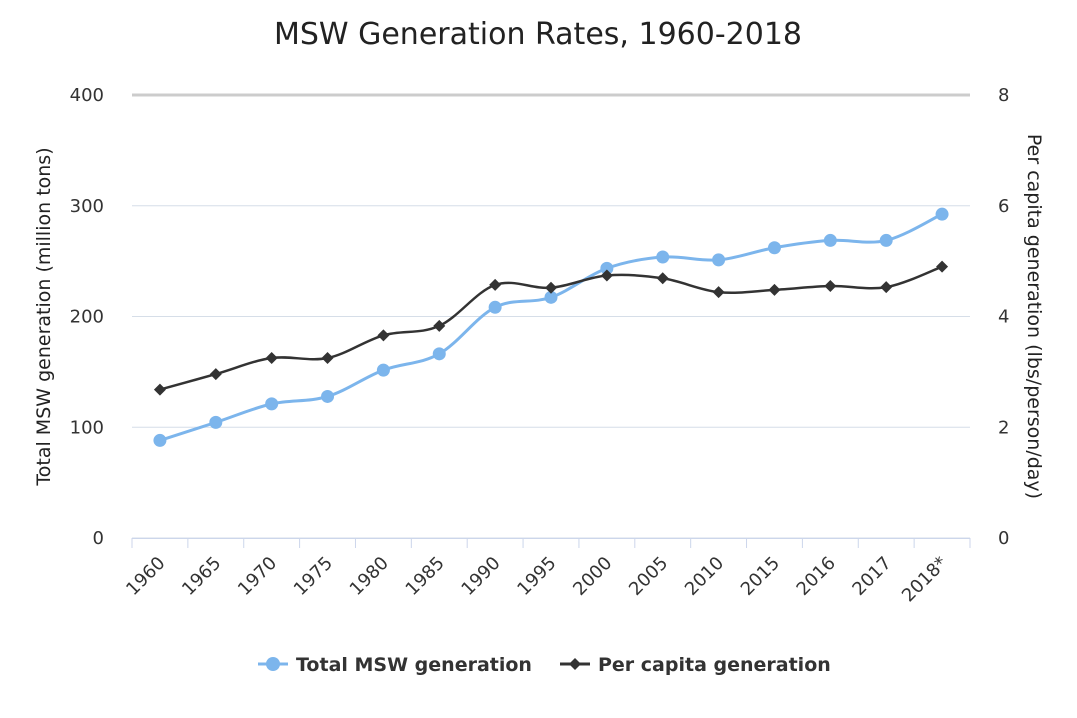 The width and height of the screenshot is (1077, 718). Describe the element at coordinates (1034, 316) in the screenshot. I see `y-right-axis-title: Per capita generation (lbs/person/day)` at that location.